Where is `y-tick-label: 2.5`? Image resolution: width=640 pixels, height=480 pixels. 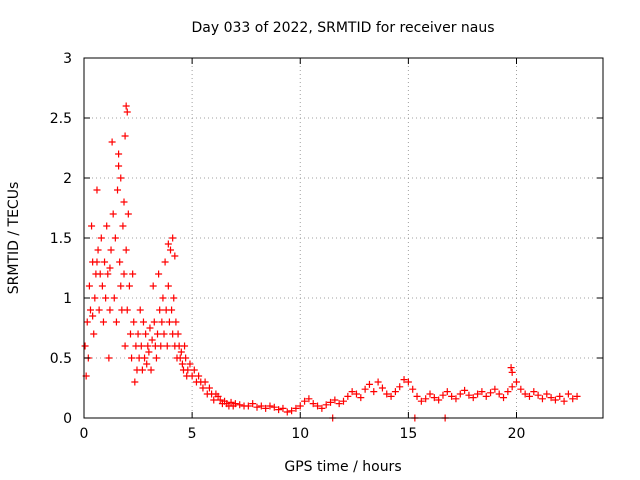 y-tick-label: 2.5 is located at coordinates (61, 119).